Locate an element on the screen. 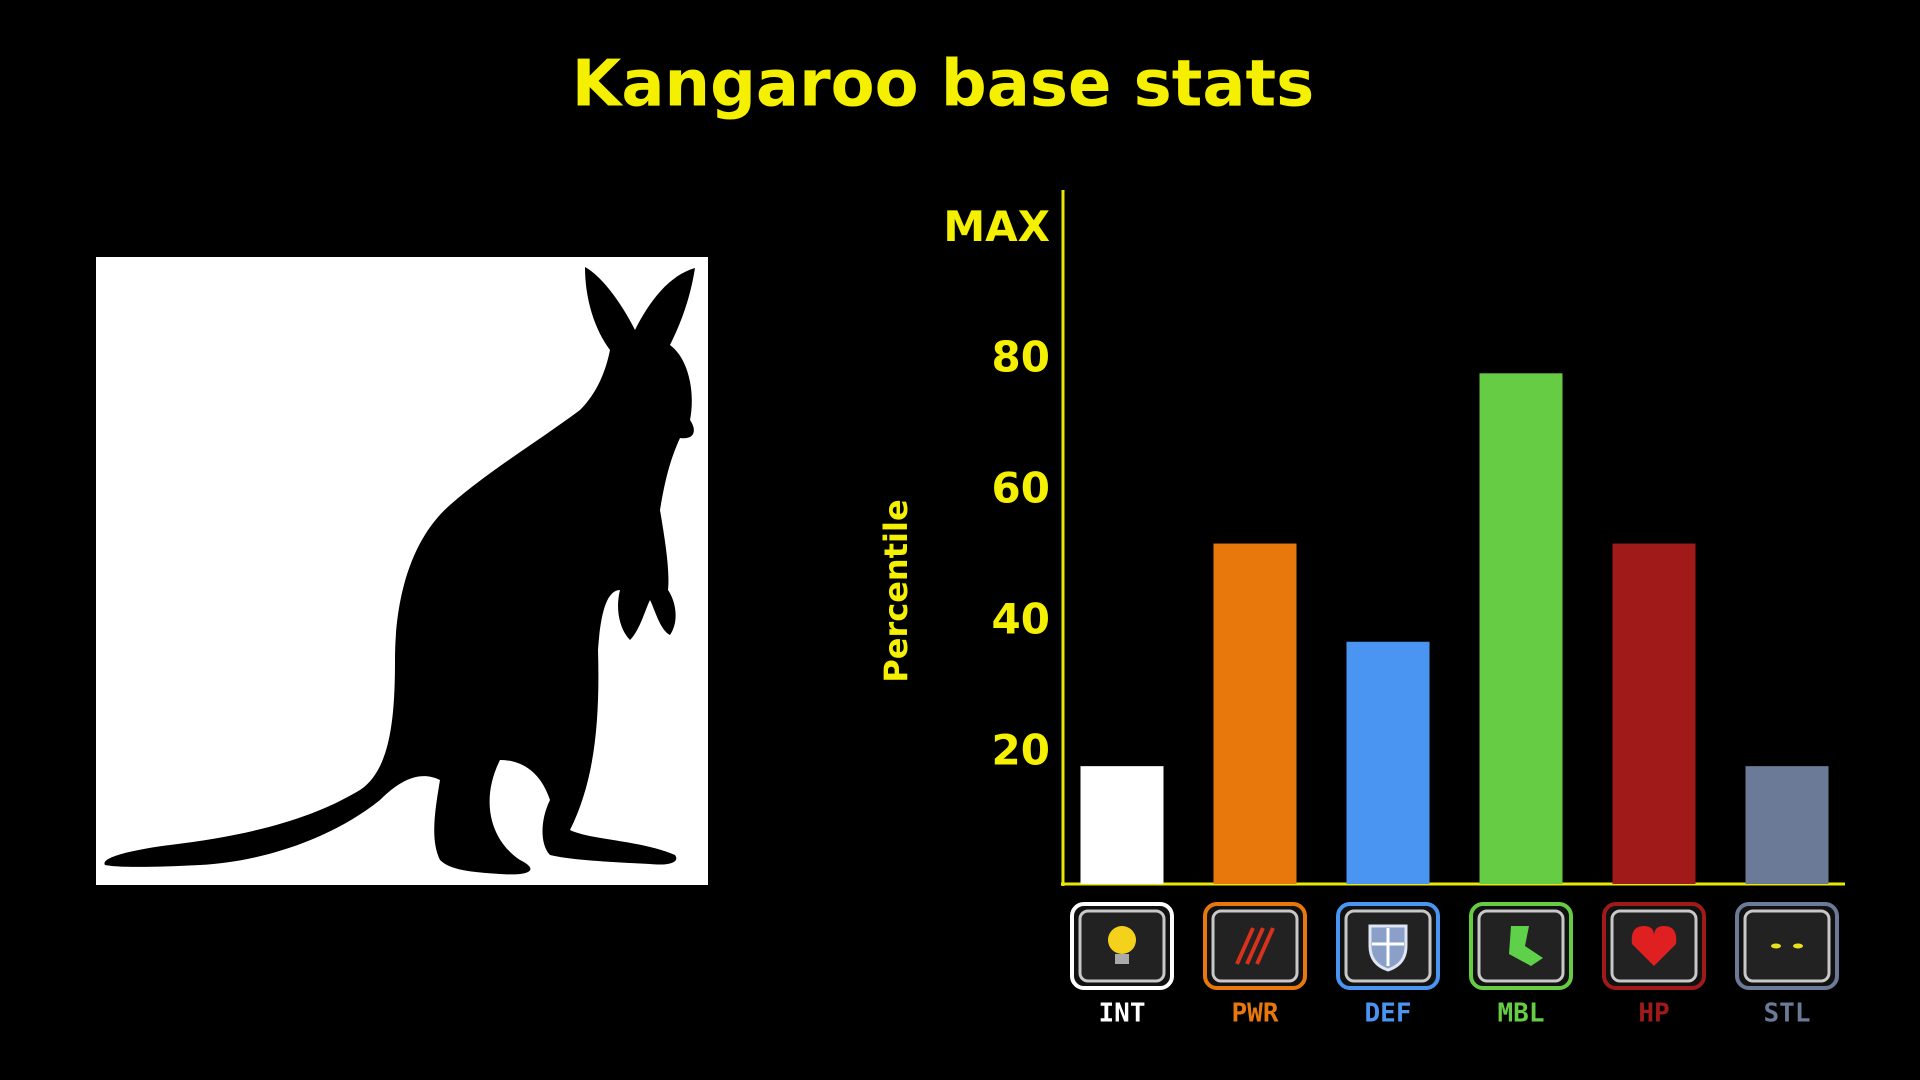  x-tick-label: STL is located at coordinates (1787, 1014).